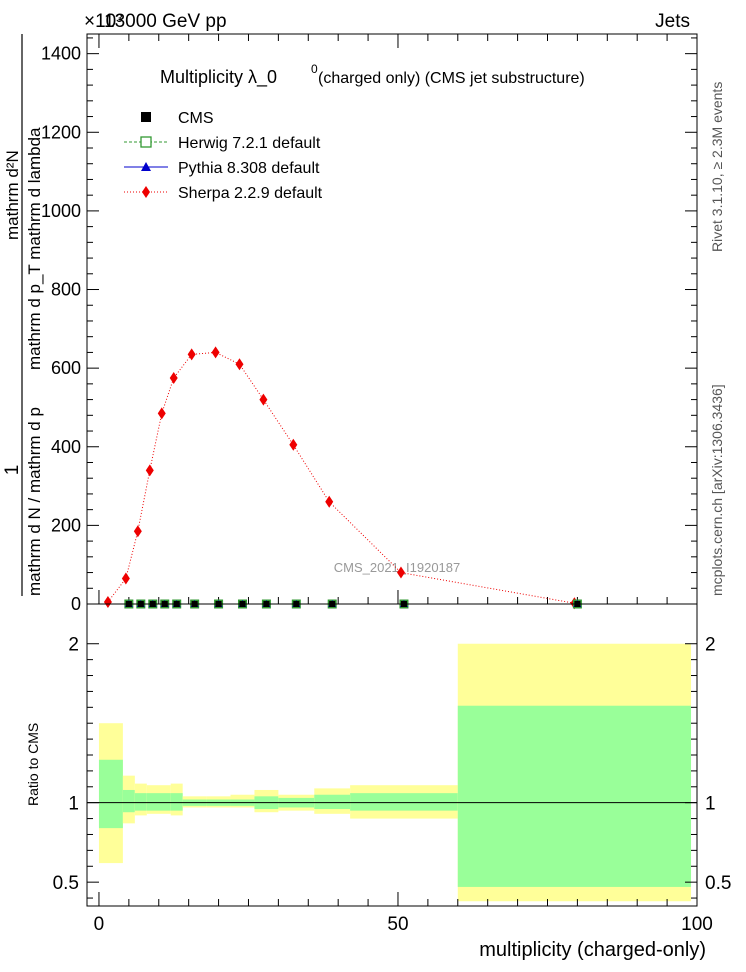  What do you see at coordinates (76, 604) in the screenshot?
I see `y-tick-label: 0` at bounding box center [76, 604].